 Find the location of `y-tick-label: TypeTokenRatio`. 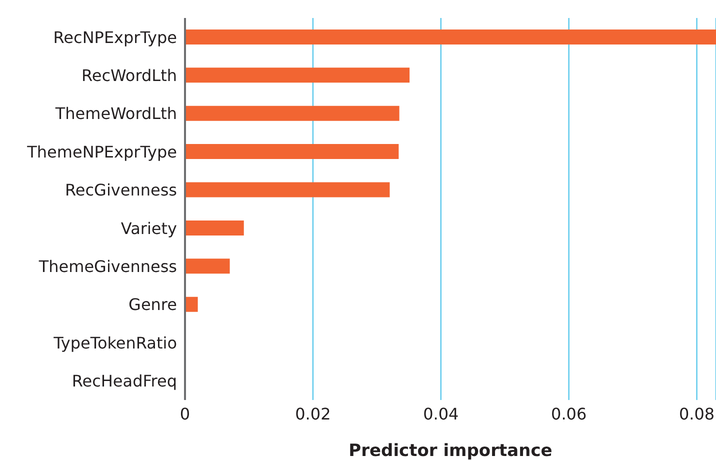

y-tick-label: TypeTokenRatio is located at coordinates (114, 342).